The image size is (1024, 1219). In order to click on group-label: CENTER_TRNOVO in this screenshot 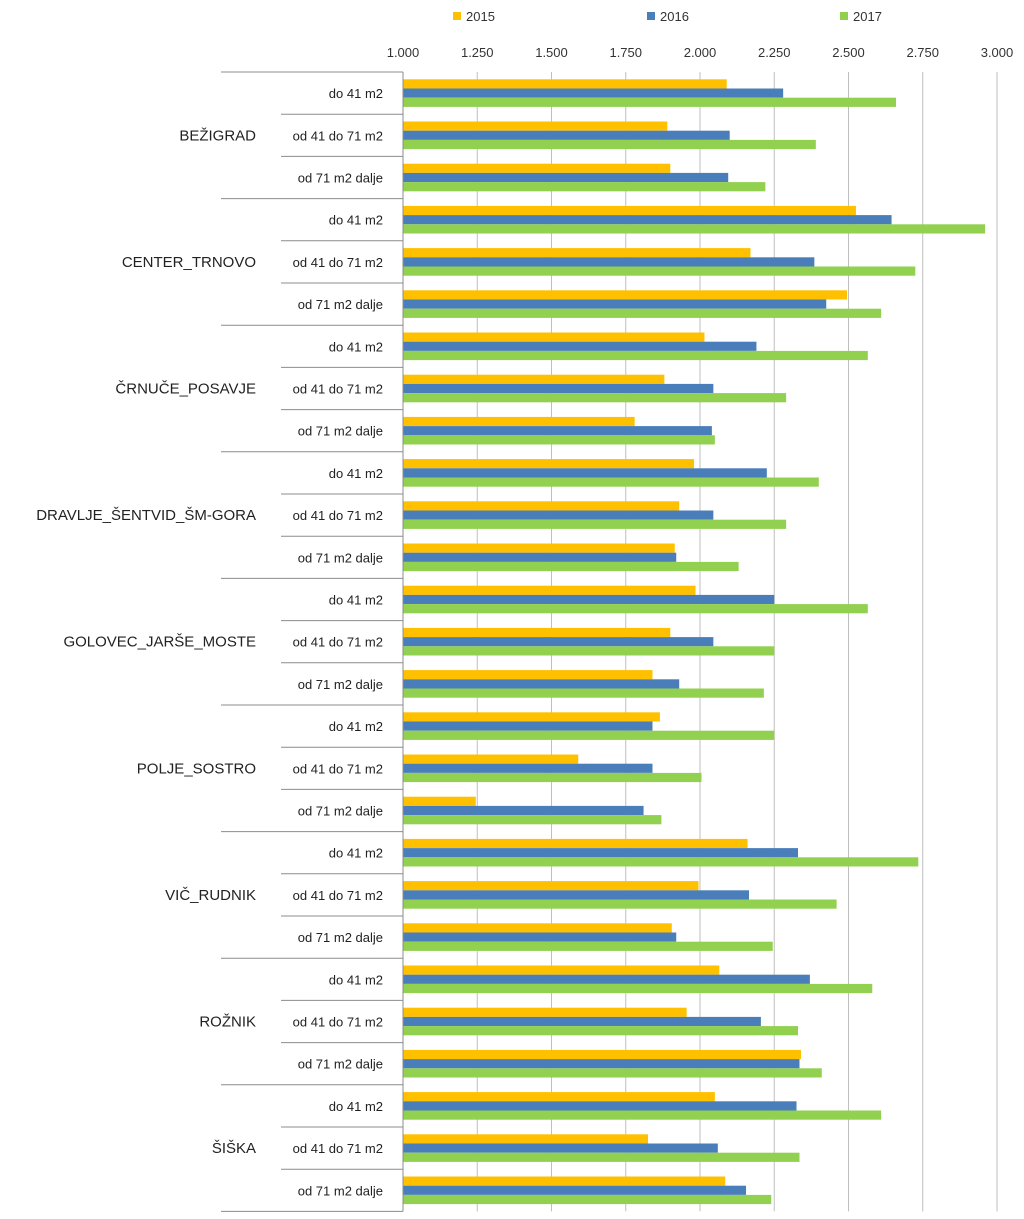, I will do `click(189, 262)`.